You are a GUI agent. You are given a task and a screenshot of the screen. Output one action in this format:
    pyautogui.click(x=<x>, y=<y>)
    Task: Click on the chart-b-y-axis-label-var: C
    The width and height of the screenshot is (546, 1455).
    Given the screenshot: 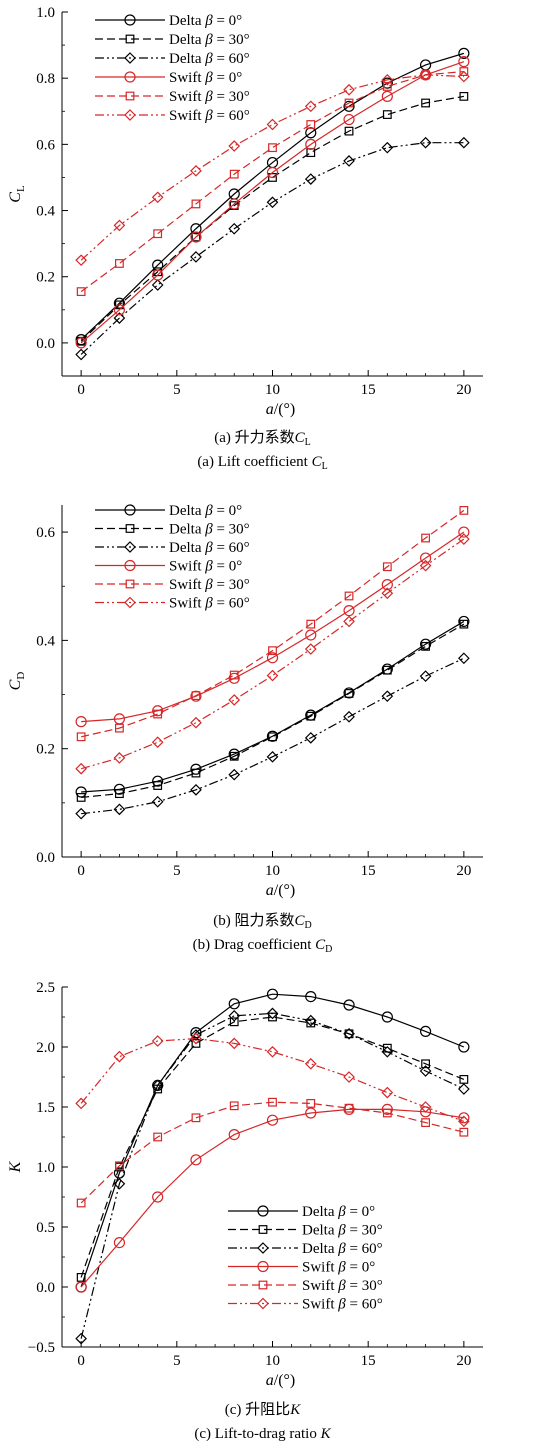 What is the action you would take?
    pyautogui.click(x=15, y=684)
    